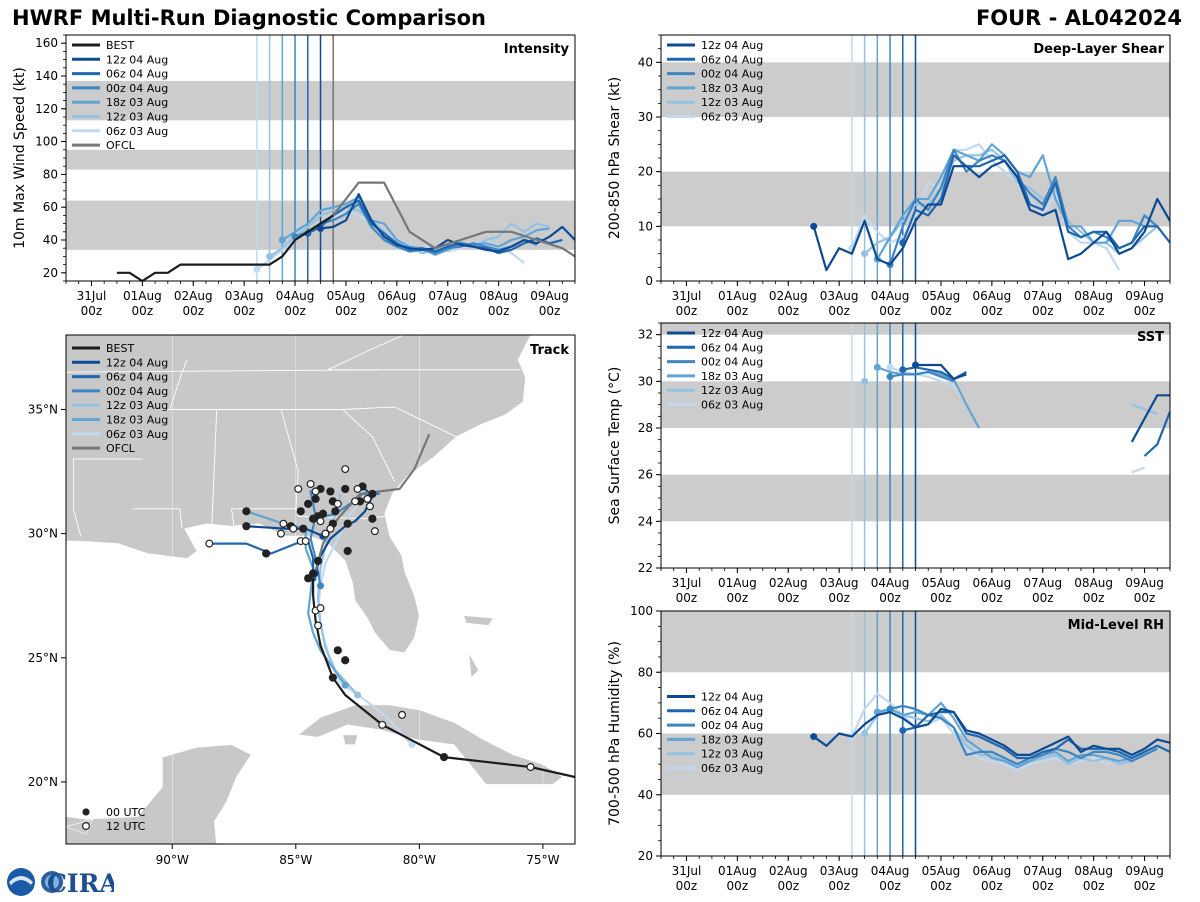 This screenshot has height=902, width=1200. Describe the element at coordinates (369, 445) in the screenshot. I see `border-ga-sc` at that location.